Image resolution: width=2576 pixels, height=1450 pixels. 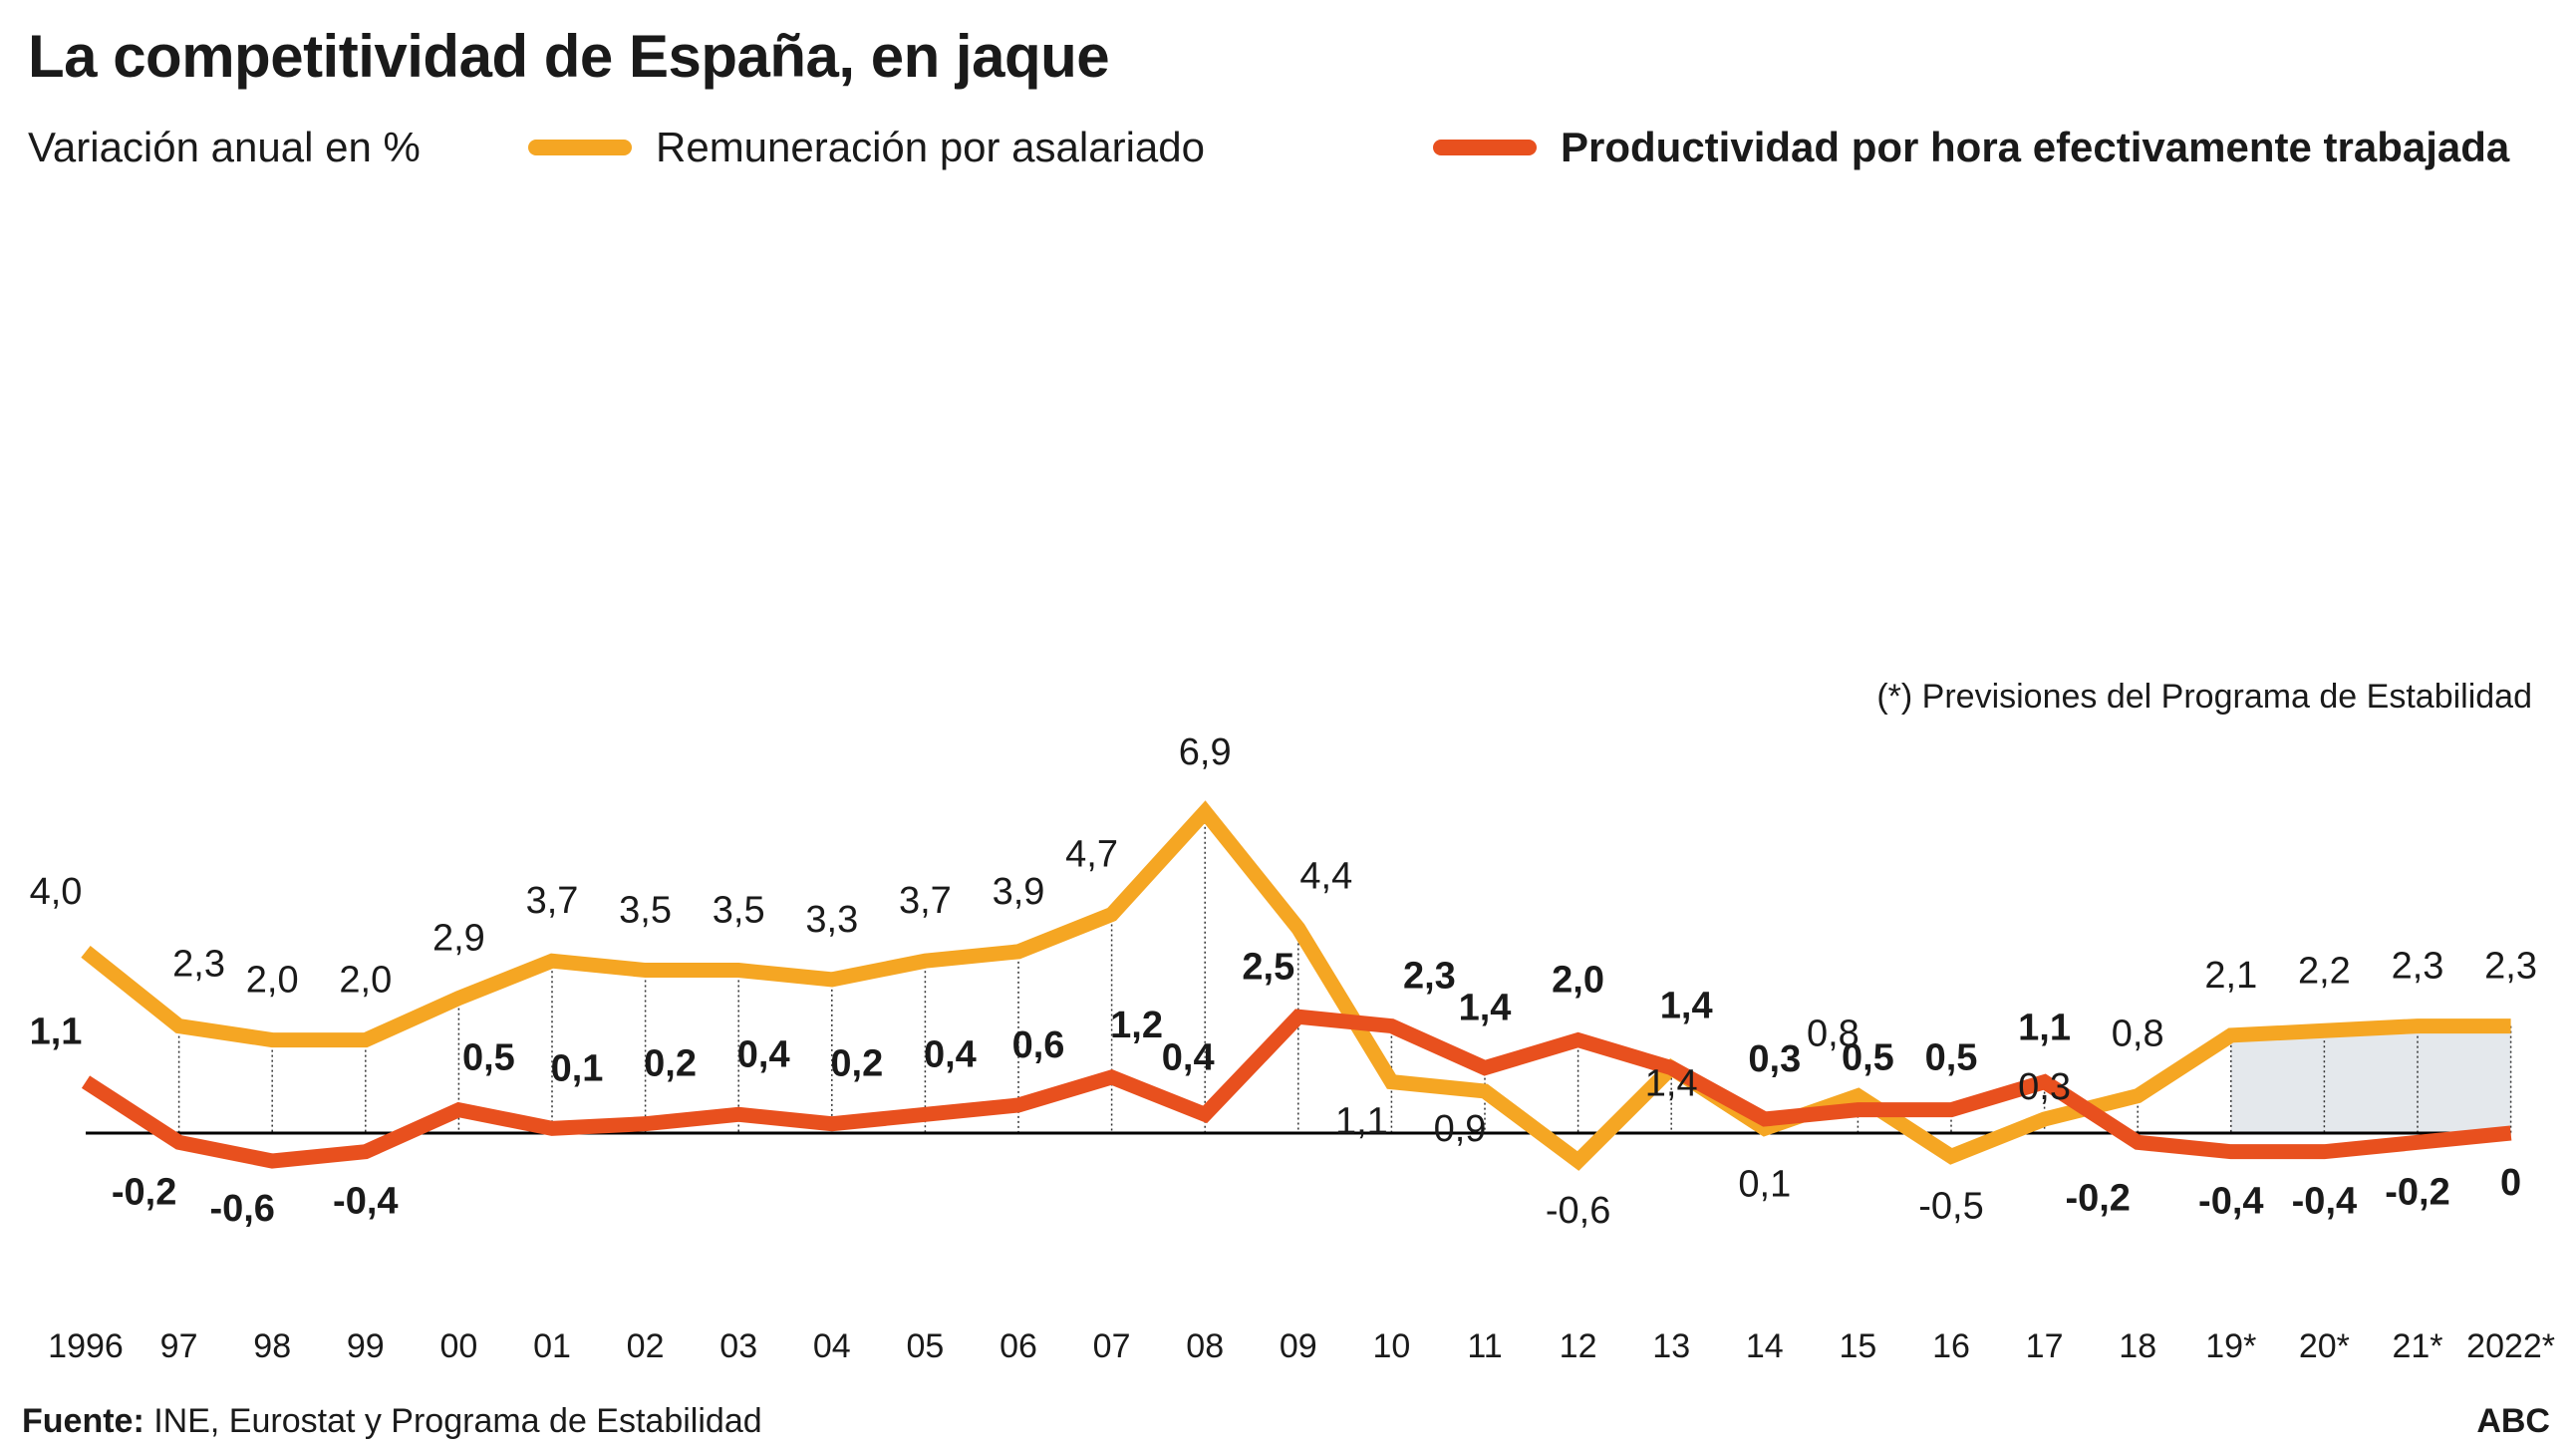 I want to click on x-tick-label-1: 97, so click(x=179, y=1346).